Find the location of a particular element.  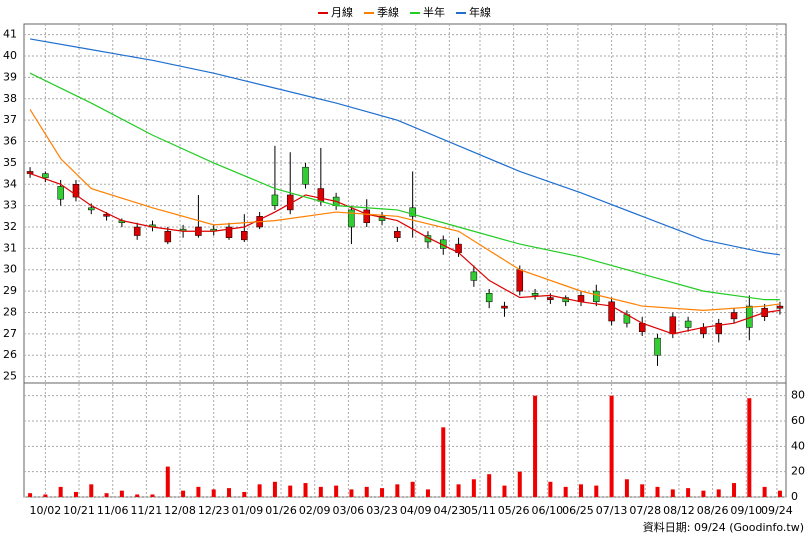

x-tick-label: 04/23 is located at coordinates (450, 510).